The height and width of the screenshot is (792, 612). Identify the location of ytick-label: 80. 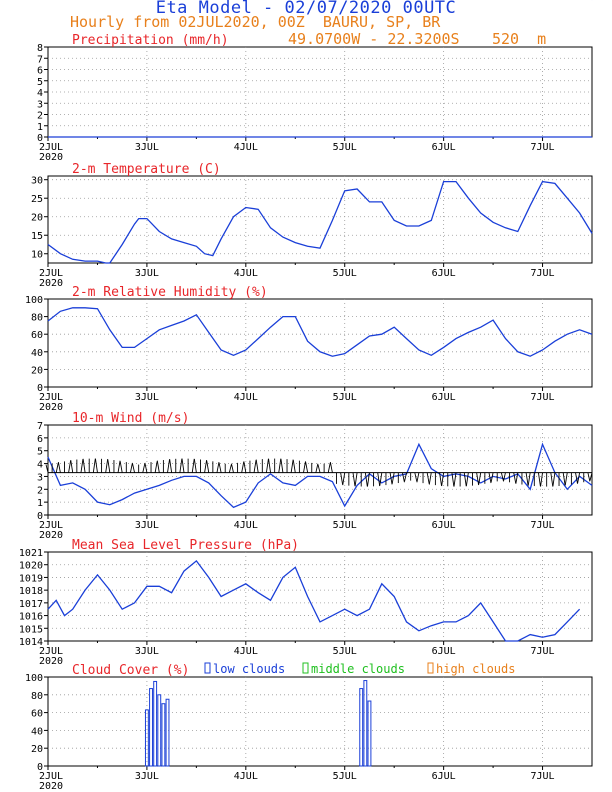
(37, 318).